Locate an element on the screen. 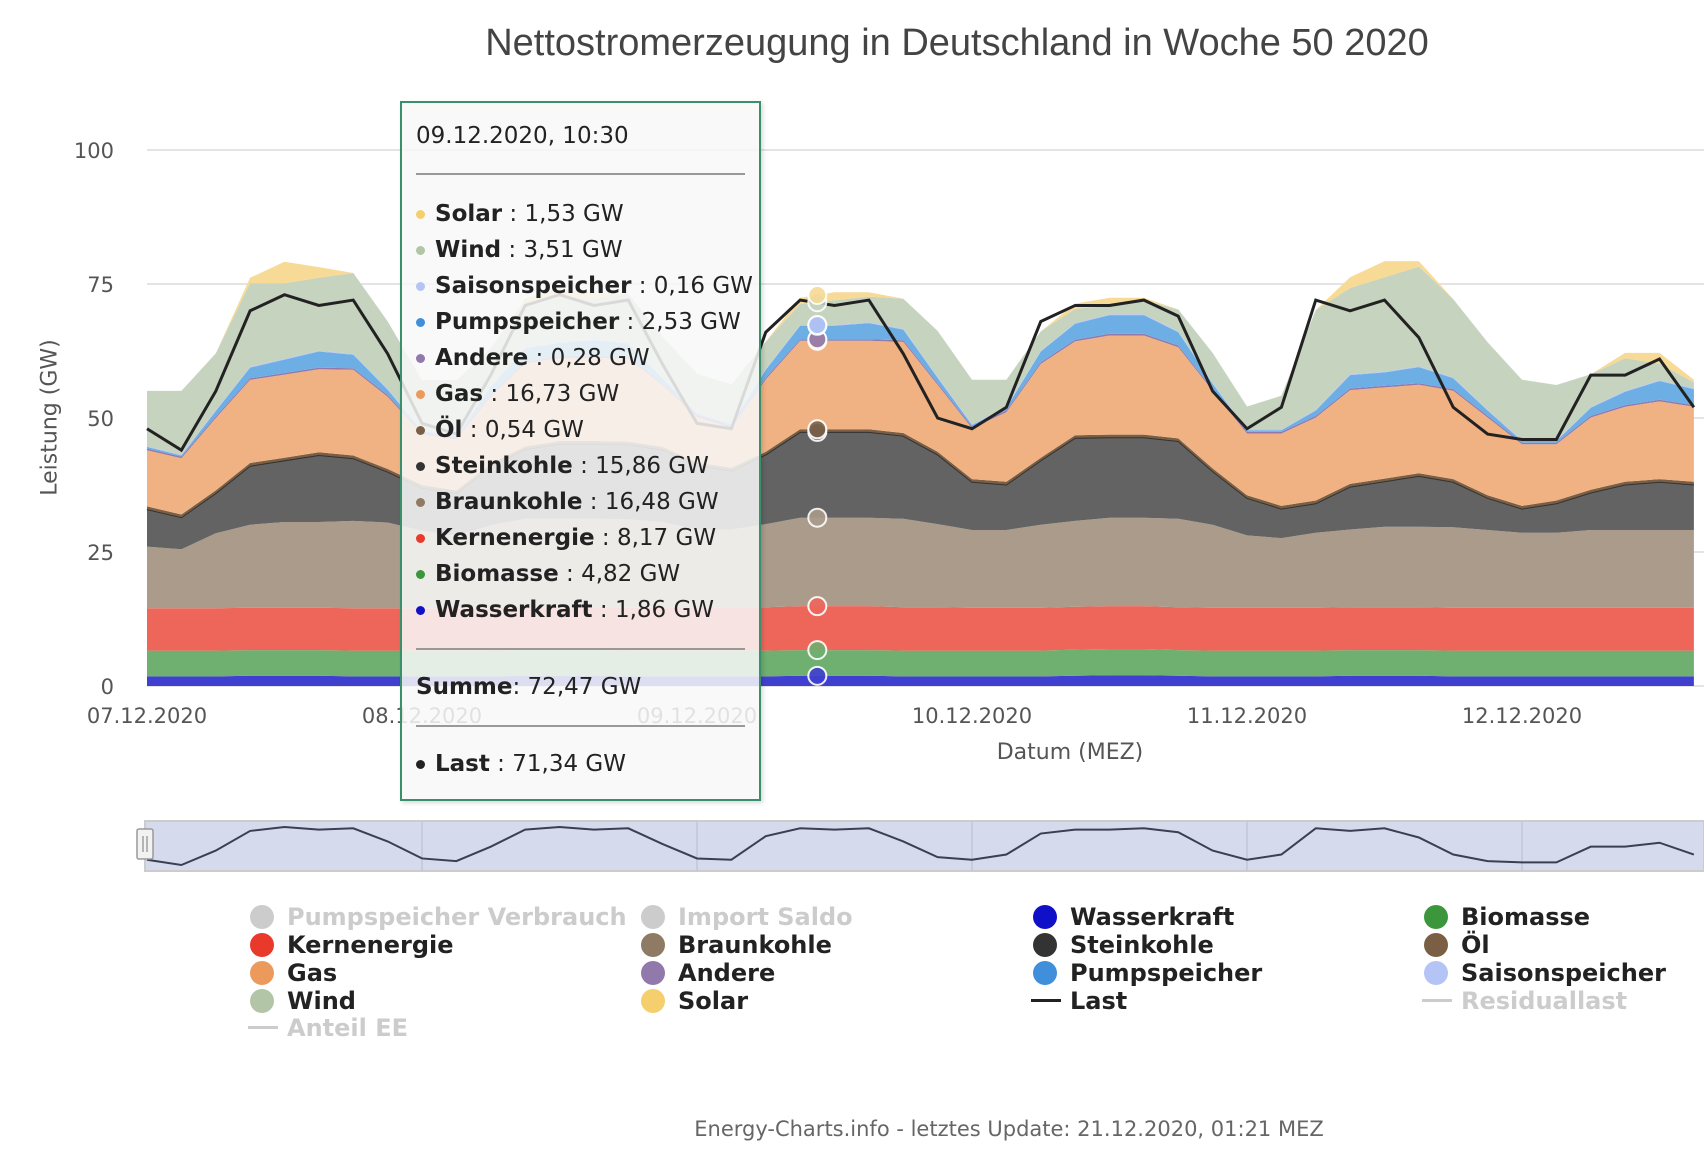 This screenshot has width=1704, height=1164. legend-item-last: Last is located at coordinates (1079, 1001).